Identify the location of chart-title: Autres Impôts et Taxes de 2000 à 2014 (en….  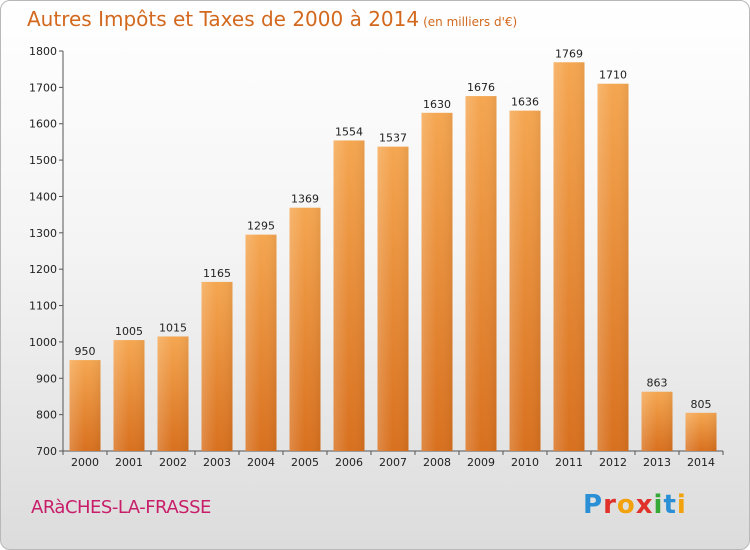
(272, 19).